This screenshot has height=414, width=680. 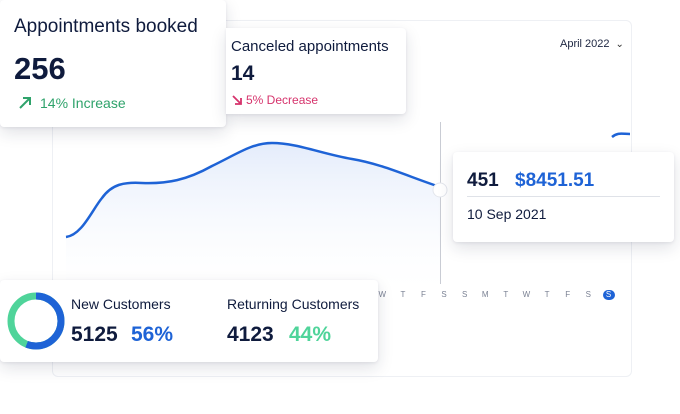 I want to click on canceled-appointments-value: 14, so click(x=243, y=73).